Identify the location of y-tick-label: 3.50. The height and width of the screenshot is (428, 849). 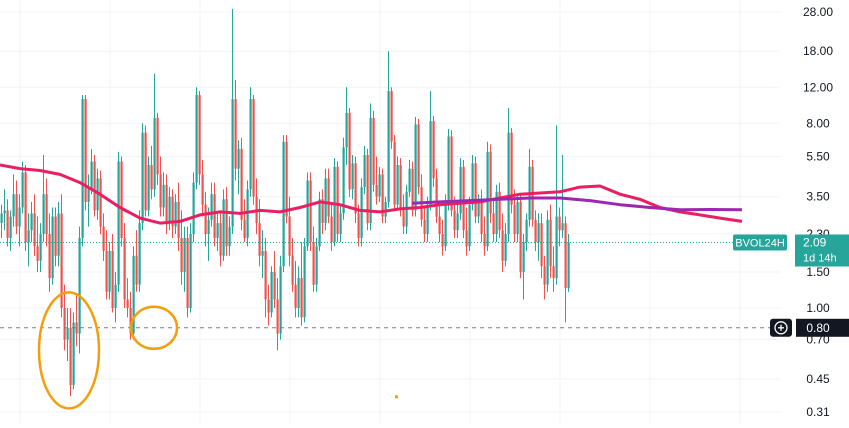
(818, 197).